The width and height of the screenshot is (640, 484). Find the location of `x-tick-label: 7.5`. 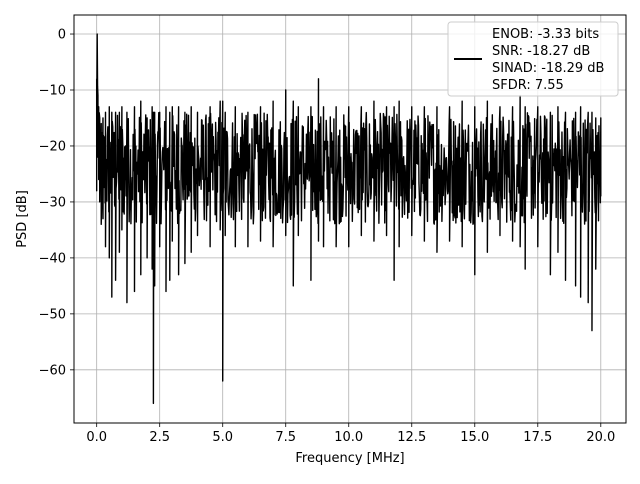

x-tick-label: 7.5 is located at coordinates (285, 437).